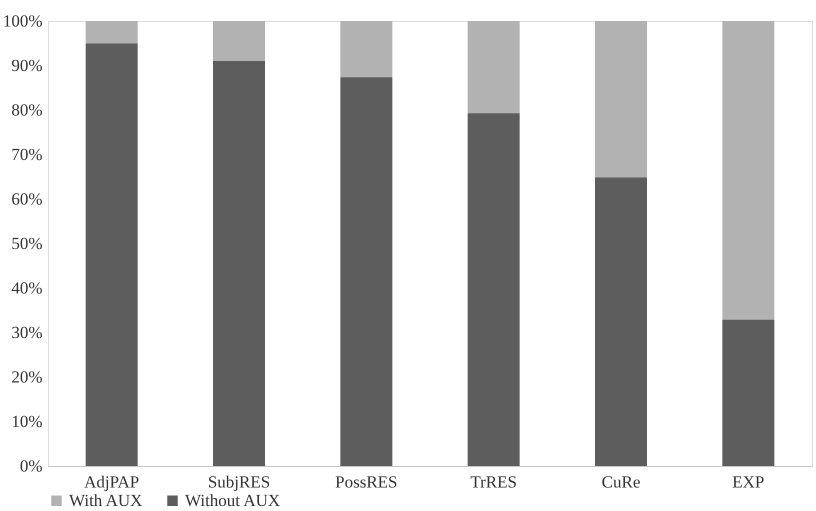 The height and width of the screenshot is (511, 816). What do you see at coordinates (232, 500) in the screenshot?
I see `legend-label: Without AUX` at bounding box center [232, 500].